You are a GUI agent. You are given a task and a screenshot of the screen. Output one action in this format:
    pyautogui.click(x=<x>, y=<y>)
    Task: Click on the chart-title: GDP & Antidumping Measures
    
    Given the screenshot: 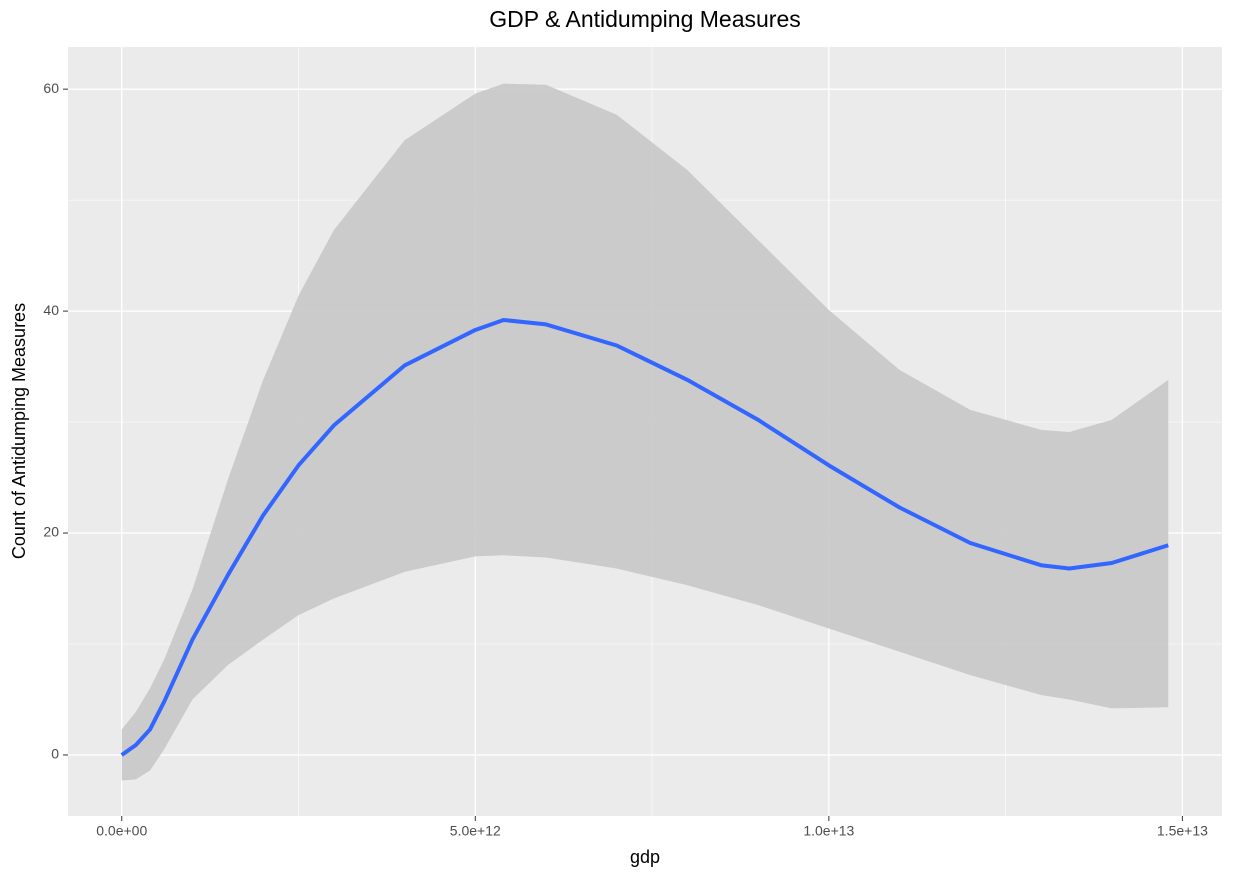 What is the action you would take?
    pyautogui.click(x=645, y=19)
    